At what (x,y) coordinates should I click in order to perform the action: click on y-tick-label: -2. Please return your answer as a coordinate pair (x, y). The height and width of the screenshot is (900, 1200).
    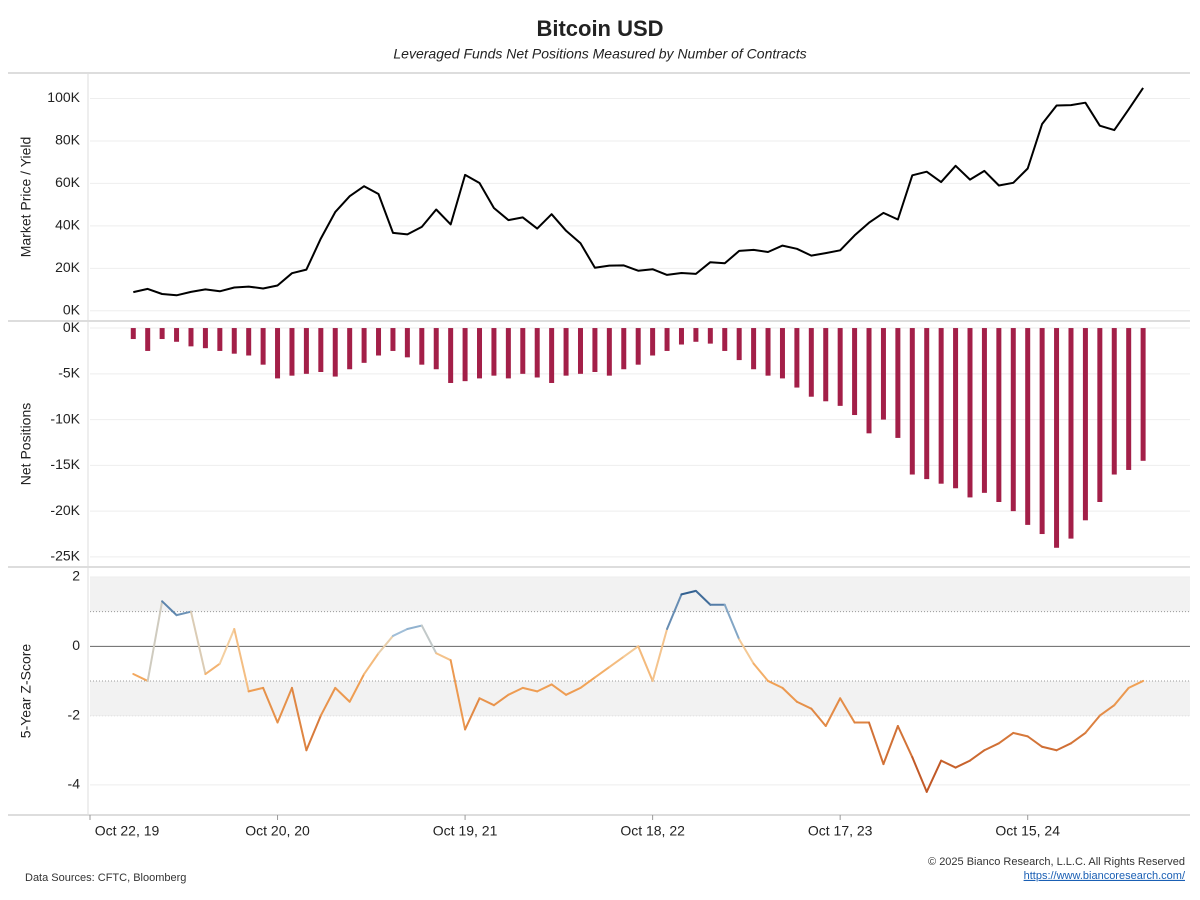
    Looking at the image, I should click on (74, 714).